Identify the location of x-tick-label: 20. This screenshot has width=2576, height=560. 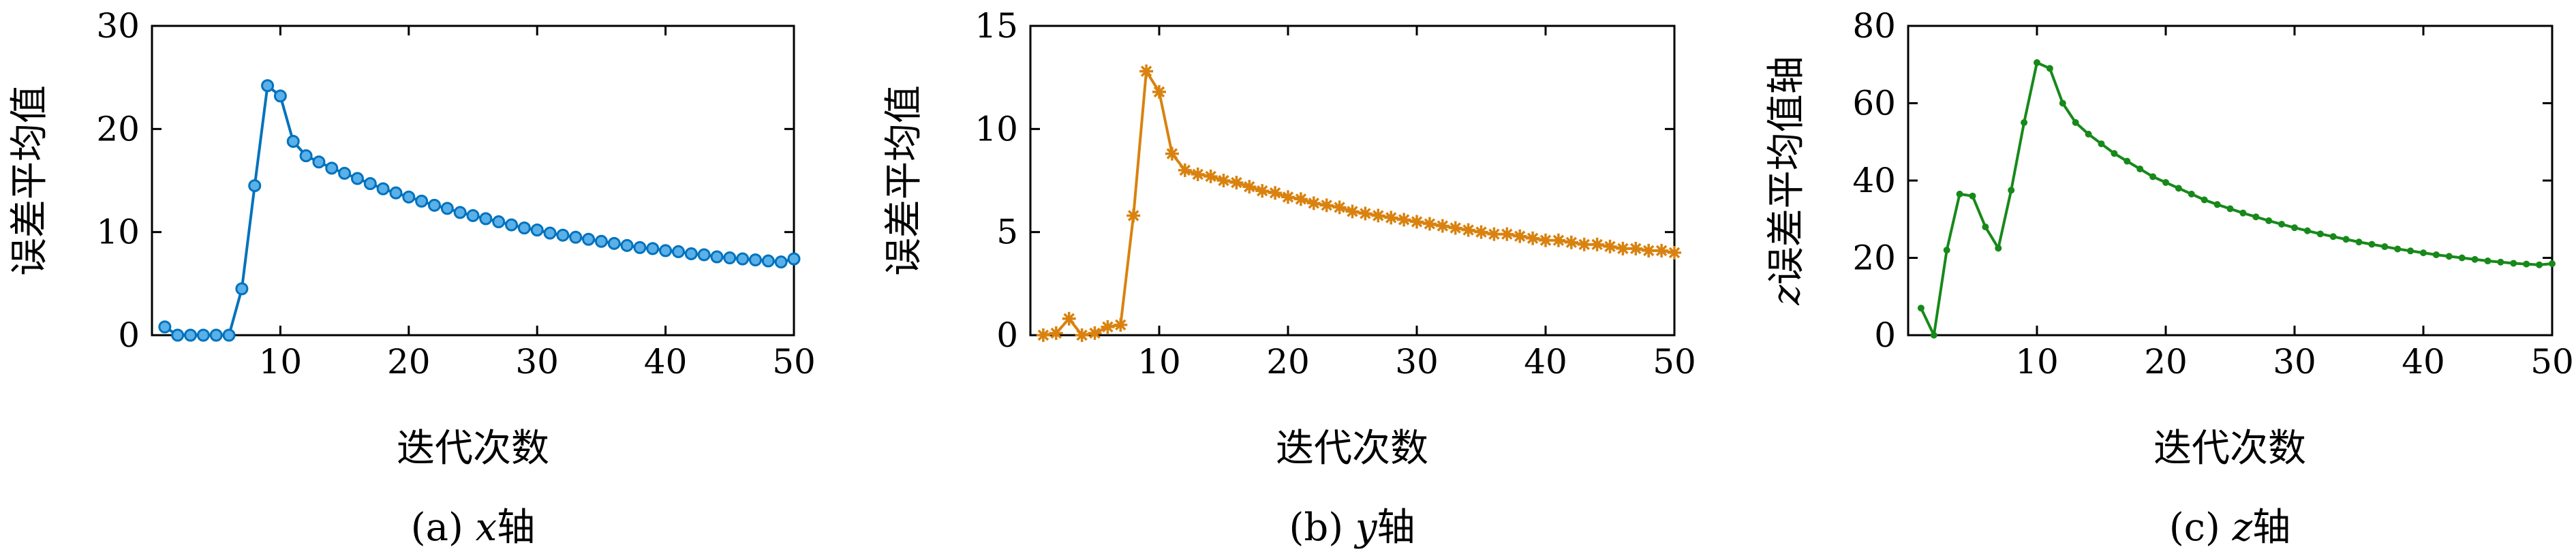
(409, 362).